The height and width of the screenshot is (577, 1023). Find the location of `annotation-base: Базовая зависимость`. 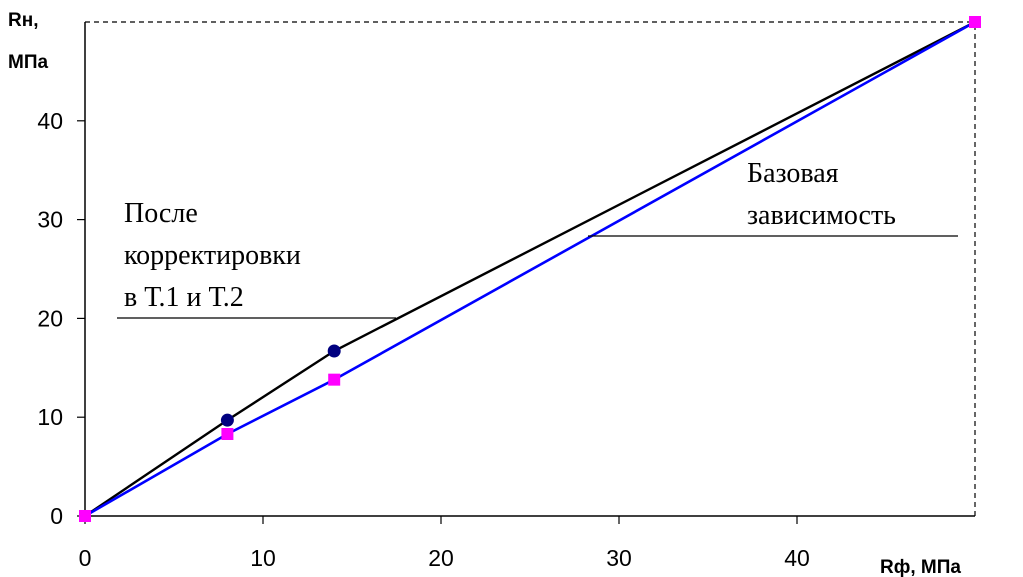

annotation-base: Базовая зависимость is located at coordinates (773, 197).